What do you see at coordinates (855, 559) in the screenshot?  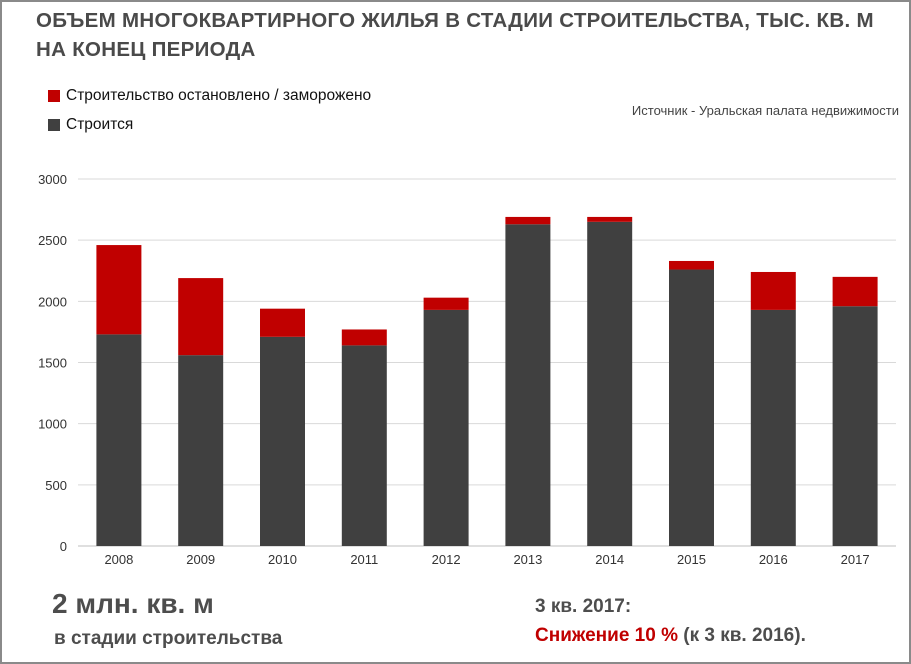 I see `x-tick-label: 2017` at bounding box center [855, 559].